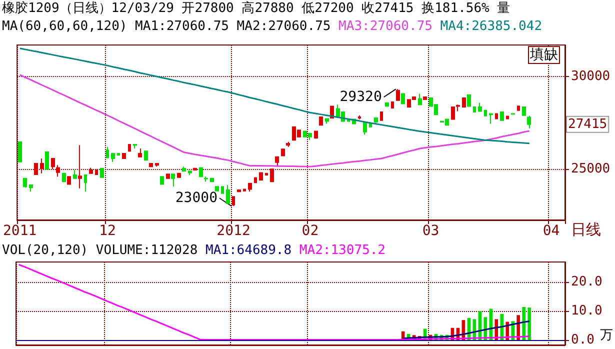 The image size is (615, 349). I want to click on y-tick-label: 0.0, so click(582, 340).